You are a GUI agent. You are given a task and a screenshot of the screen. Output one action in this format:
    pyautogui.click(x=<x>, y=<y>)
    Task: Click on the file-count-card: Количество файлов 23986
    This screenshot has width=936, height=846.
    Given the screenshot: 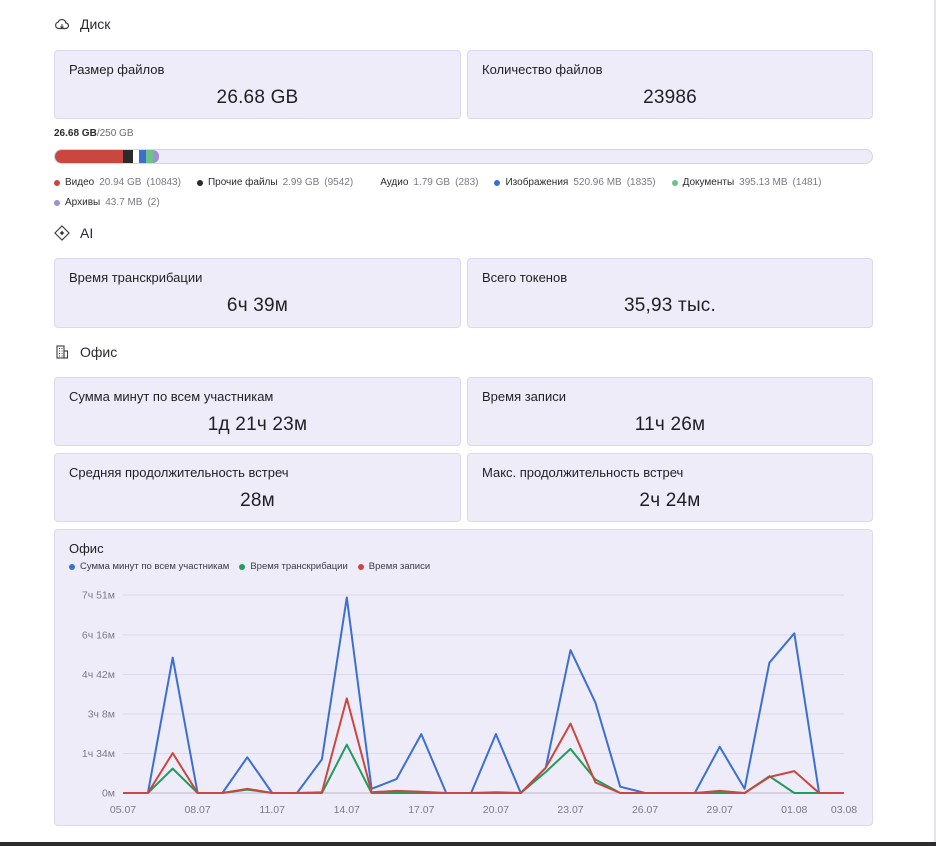 What is the action you would take?
    pyautogui.click(x=670, y=84)
    